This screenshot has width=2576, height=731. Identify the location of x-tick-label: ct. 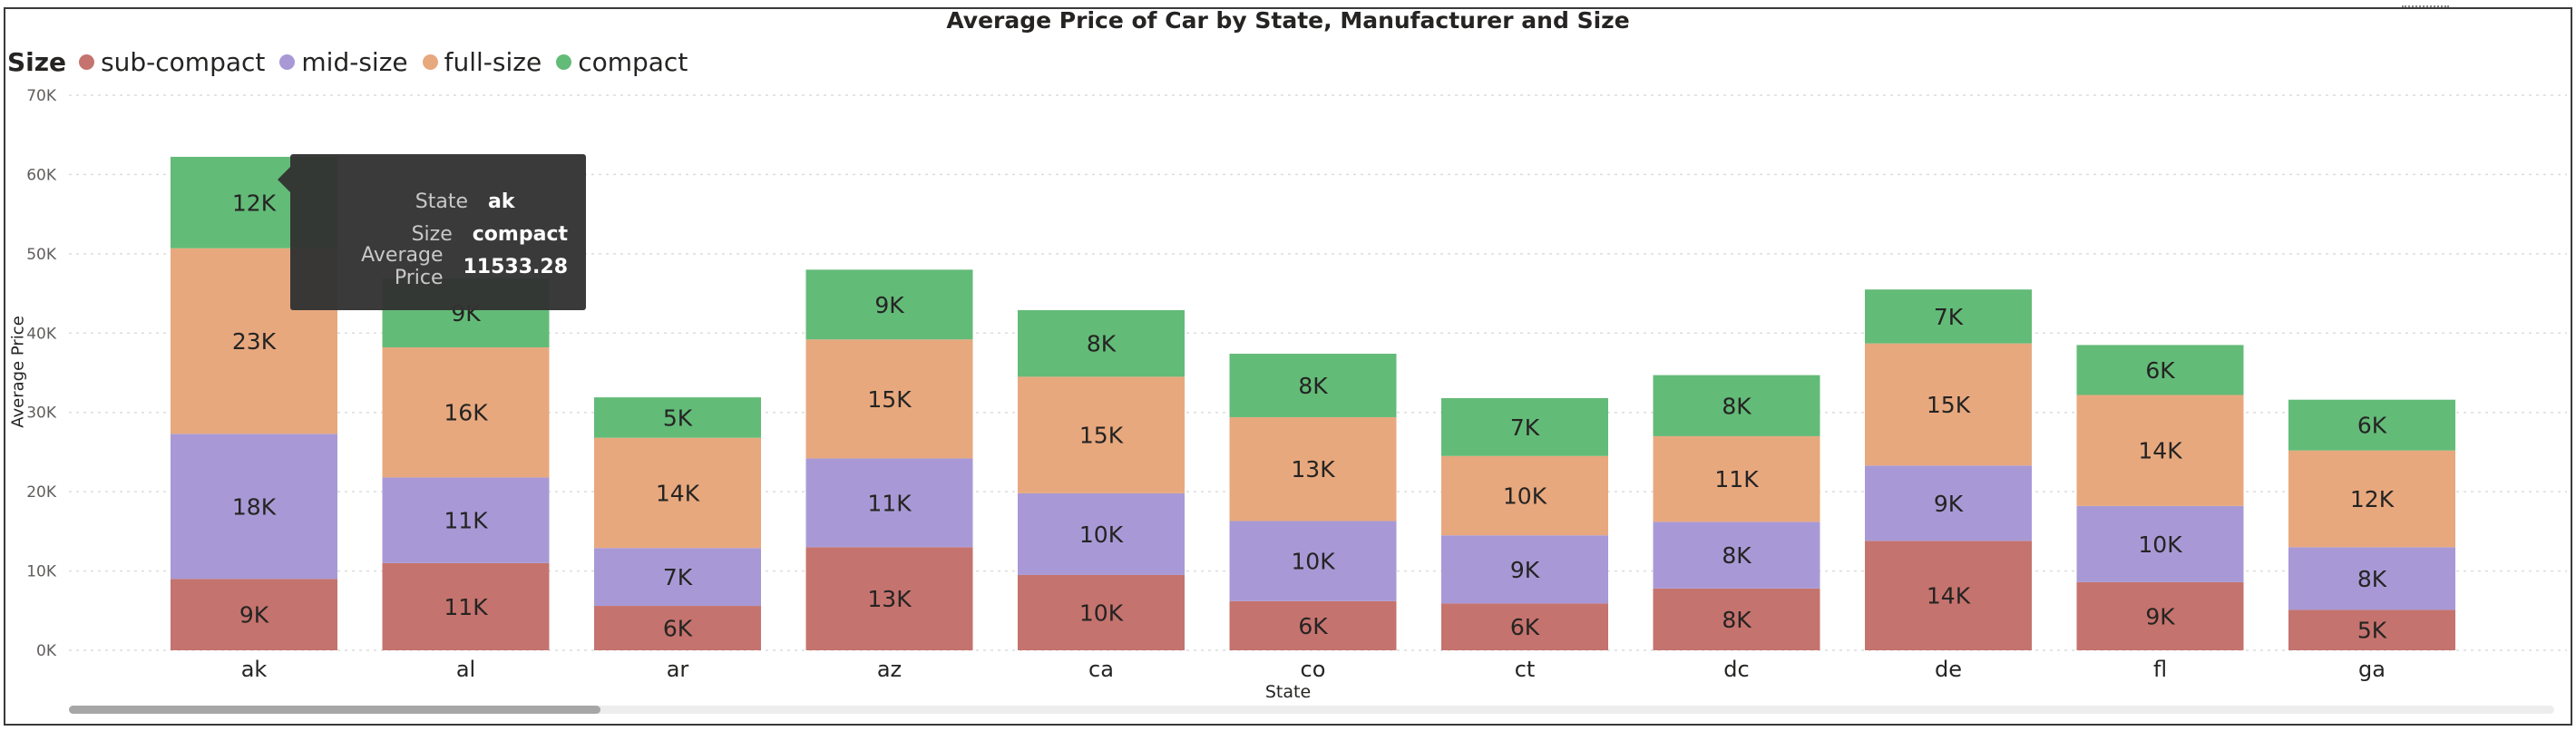
(1525, 669).